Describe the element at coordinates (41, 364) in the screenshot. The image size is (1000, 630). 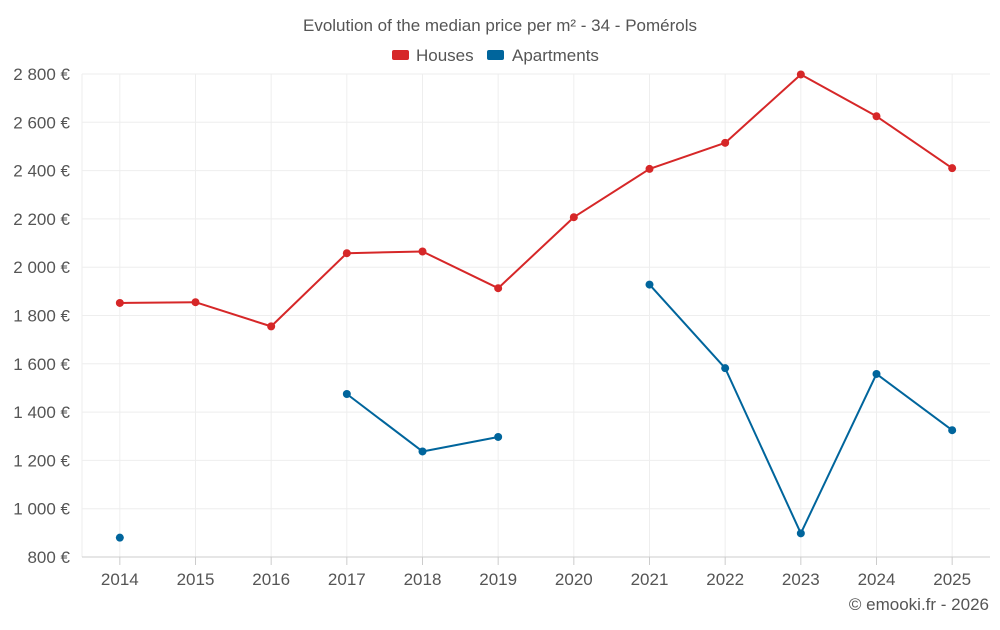
I see `y-tick-label: 1 600 €` at that location.